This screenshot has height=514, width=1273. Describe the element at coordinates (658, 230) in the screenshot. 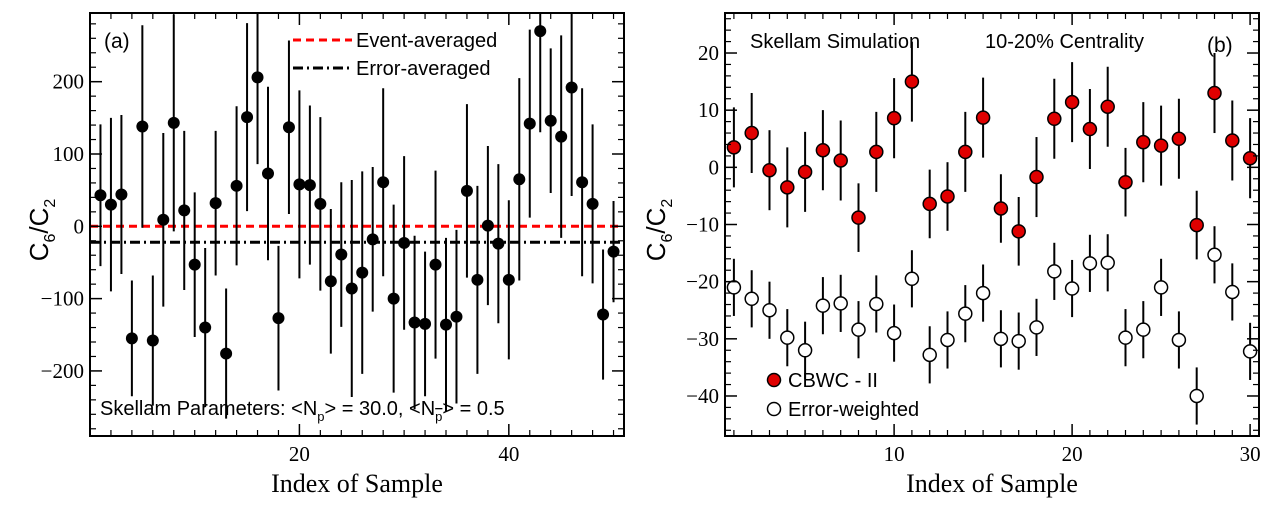

I see `panel-b-ylabel: C6/C2` at that location.